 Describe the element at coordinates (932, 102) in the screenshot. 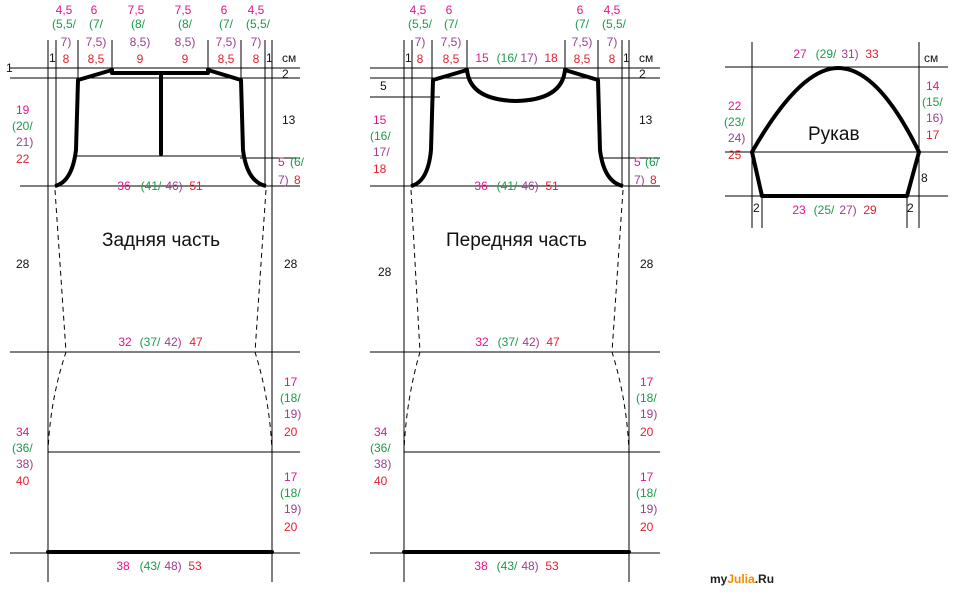

I see `svg-text: (15/` at that location.